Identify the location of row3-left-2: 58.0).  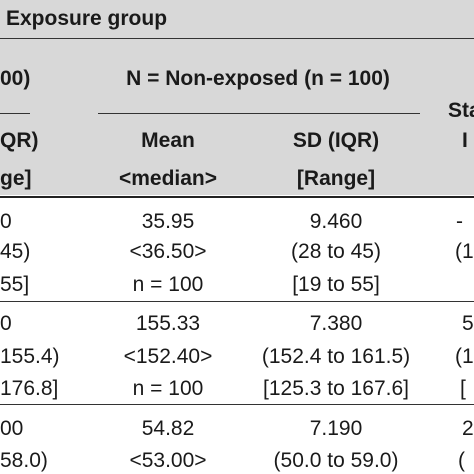
(24, 460).